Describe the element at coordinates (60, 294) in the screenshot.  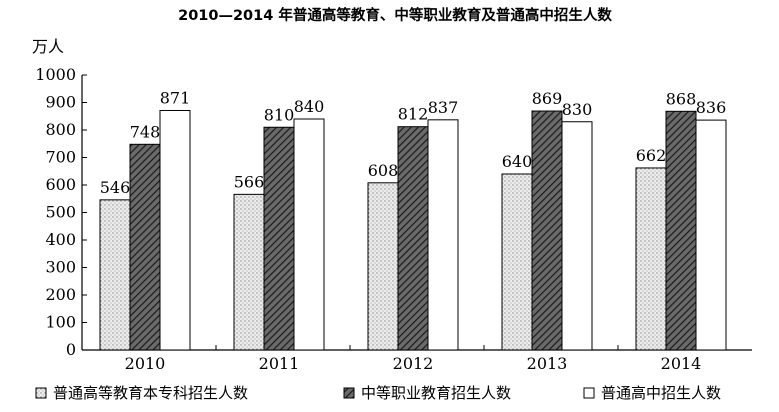
I see `y-tick-label: 200` at that location.